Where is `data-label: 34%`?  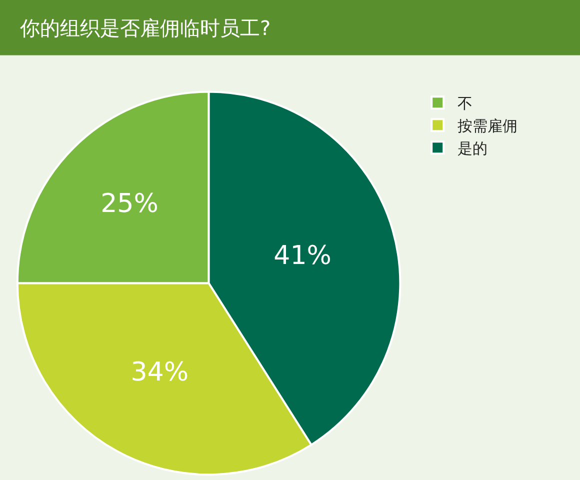 data-label: 34% is located at coordinates (159, 373).